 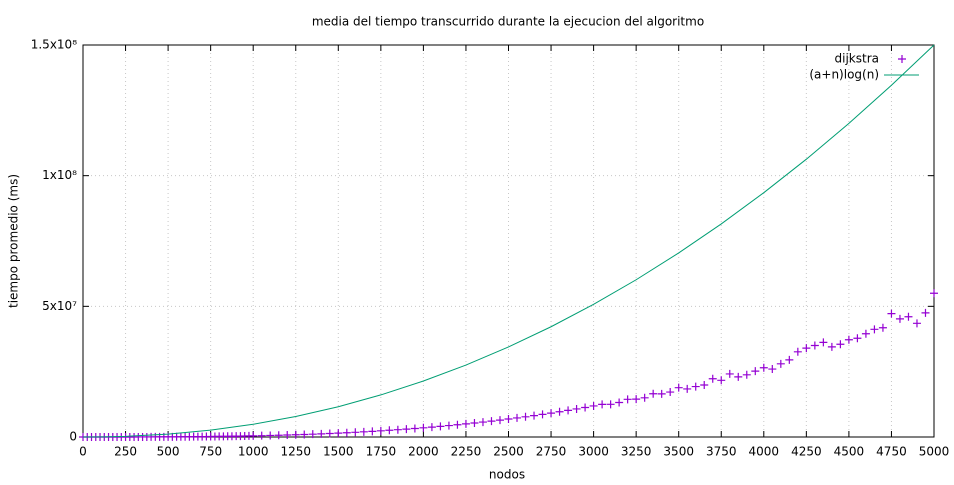 What do you see at coordinates (125, 452) in the screenshot?
I see `x-tick-label: 250` at bounding box center [125, 452].